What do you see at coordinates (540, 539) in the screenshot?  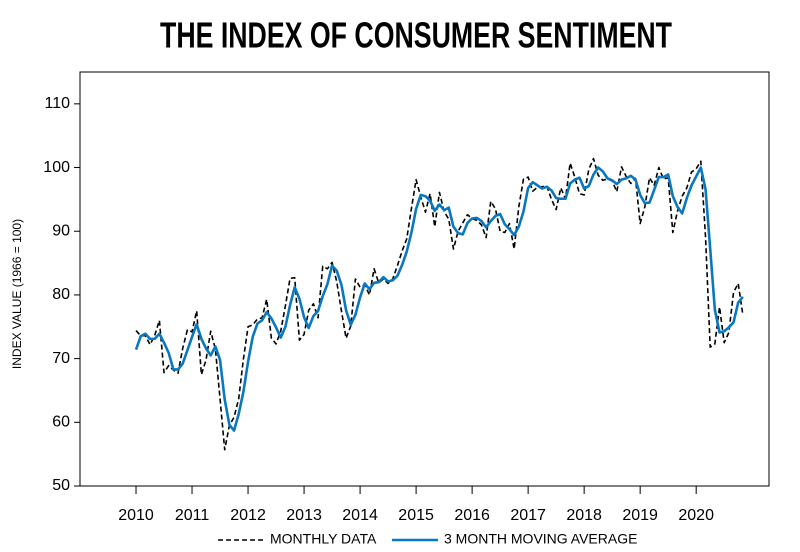 I see `legend-label: 3 MONTH MOVING AVERAGE` at bounding box center [540, 539].